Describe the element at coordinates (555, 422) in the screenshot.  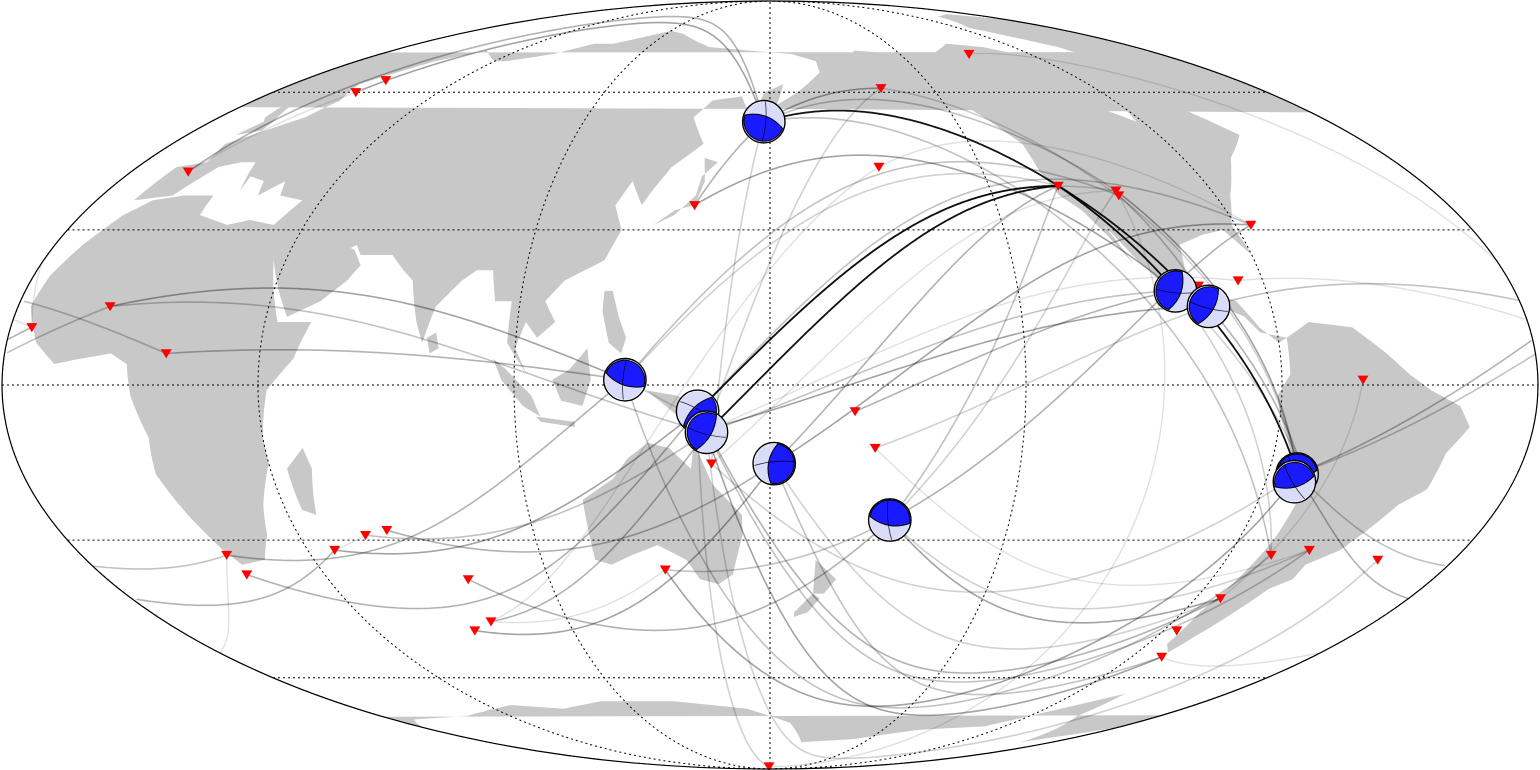
I see `land-java` at that location.